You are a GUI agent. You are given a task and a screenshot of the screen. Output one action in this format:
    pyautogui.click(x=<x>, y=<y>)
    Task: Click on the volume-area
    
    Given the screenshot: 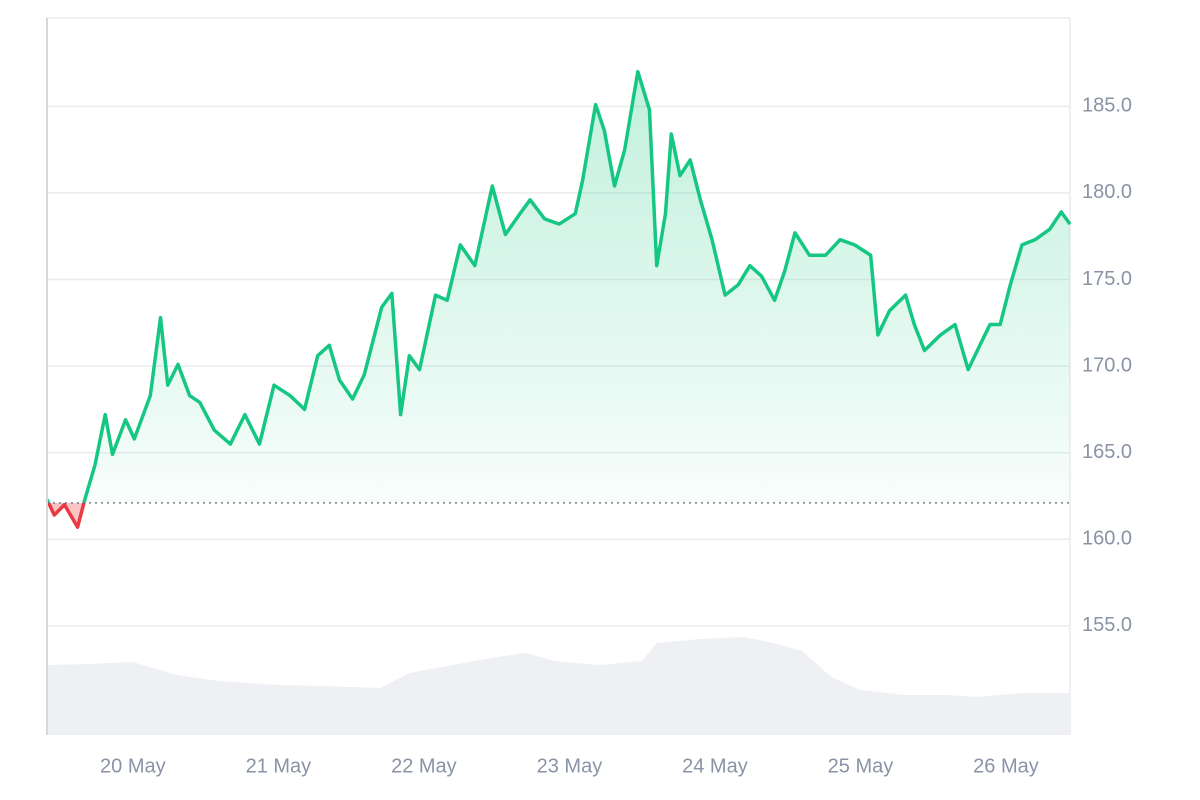 What is the action you would take?
    pyautogui.click(x=558, y=686)
    